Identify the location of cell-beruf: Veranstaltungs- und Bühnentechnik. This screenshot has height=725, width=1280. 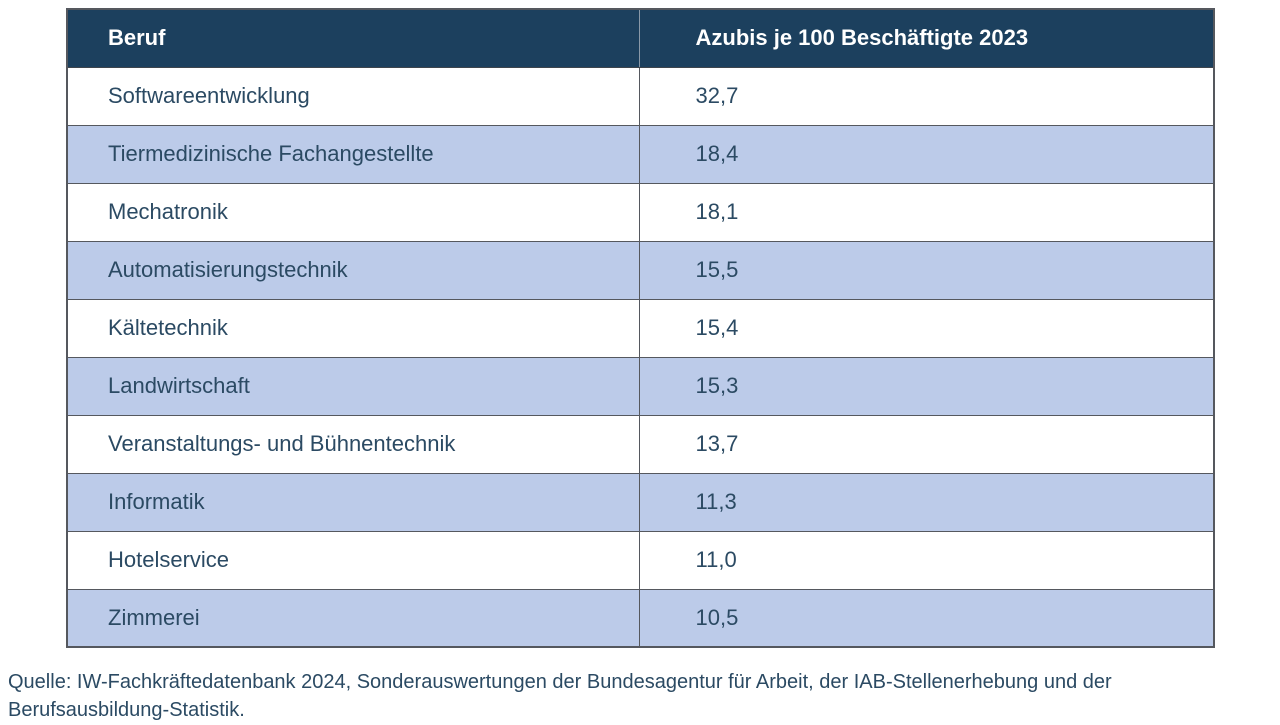
(353, 444).